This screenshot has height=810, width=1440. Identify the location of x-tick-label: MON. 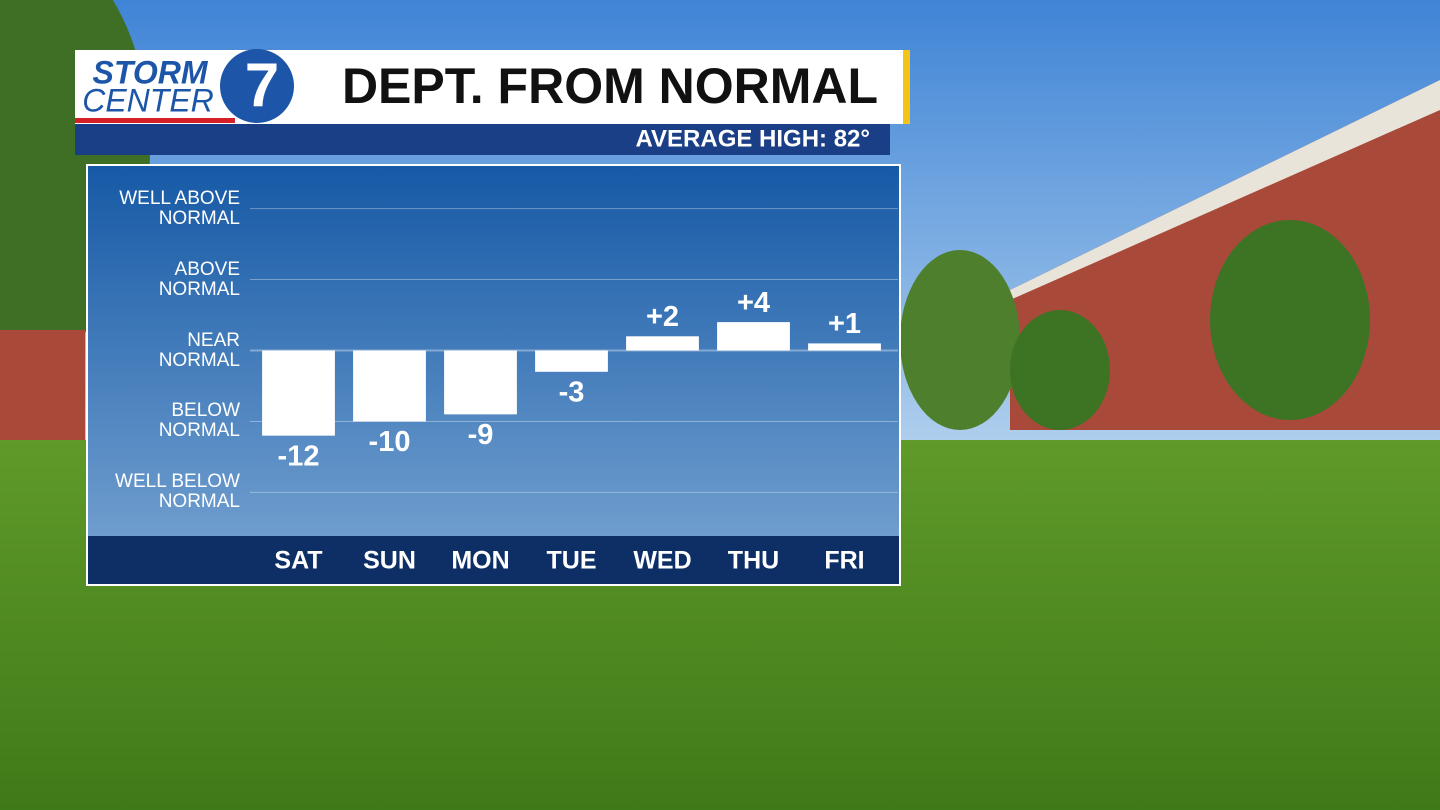
(480, 561).